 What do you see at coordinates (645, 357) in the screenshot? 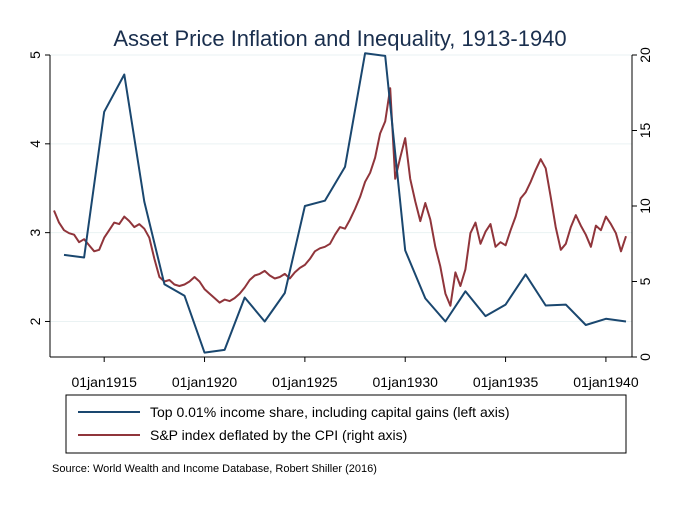
I see `right-tick-label-0: 0` at bounding box center [645, 357].